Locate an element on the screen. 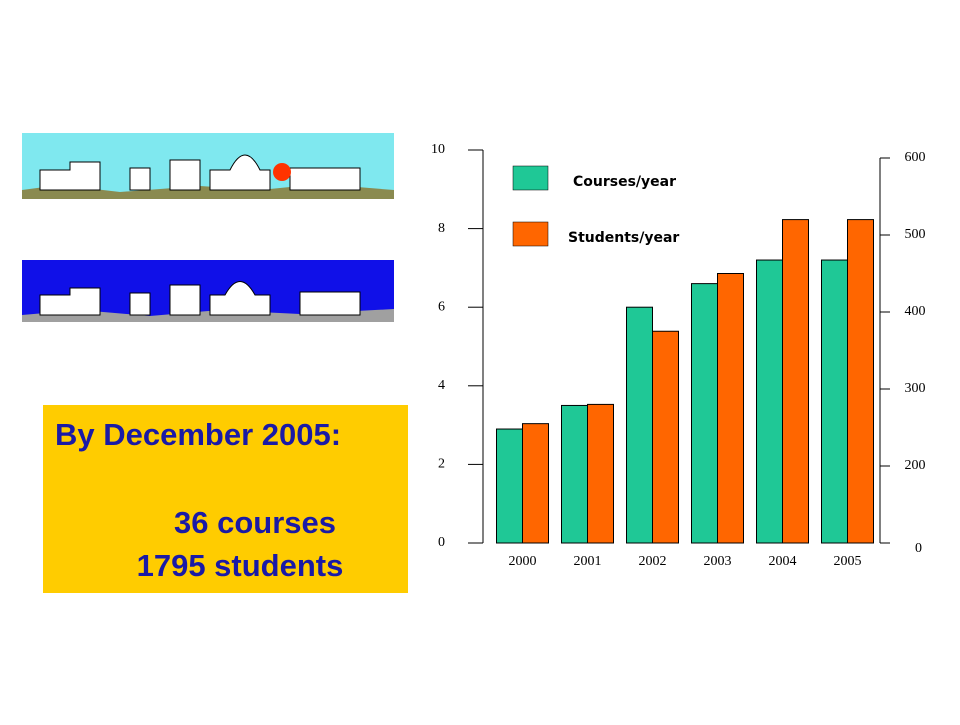 This screenshot has width=960, height=725. note-line: By December 2005: is located at coordinates (198, 434).